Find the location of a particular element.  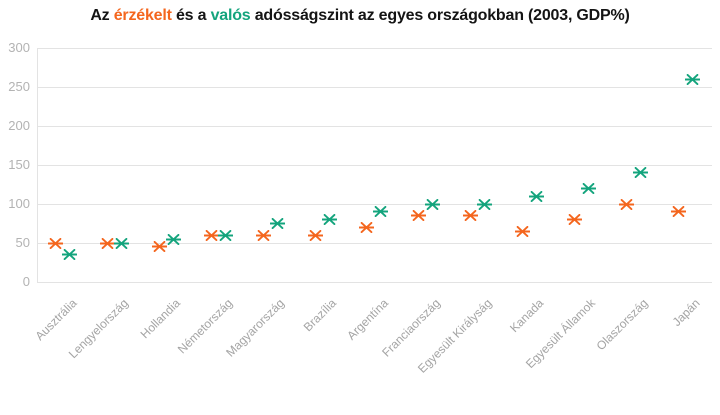

x-axis-label: Ausztrália is located at coordinates (56, 320).